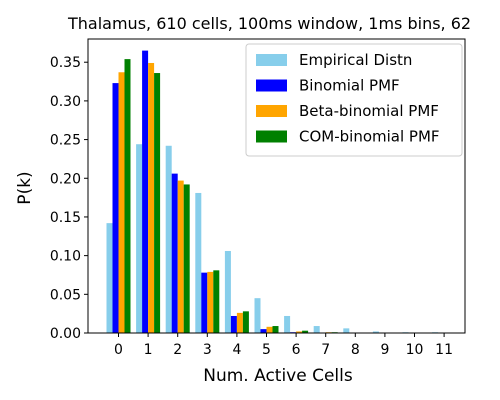  What do you see at coordinates (444, 350) in the screenshot?
I see `x-tick-label: 11` at bounding box center [444, 350].